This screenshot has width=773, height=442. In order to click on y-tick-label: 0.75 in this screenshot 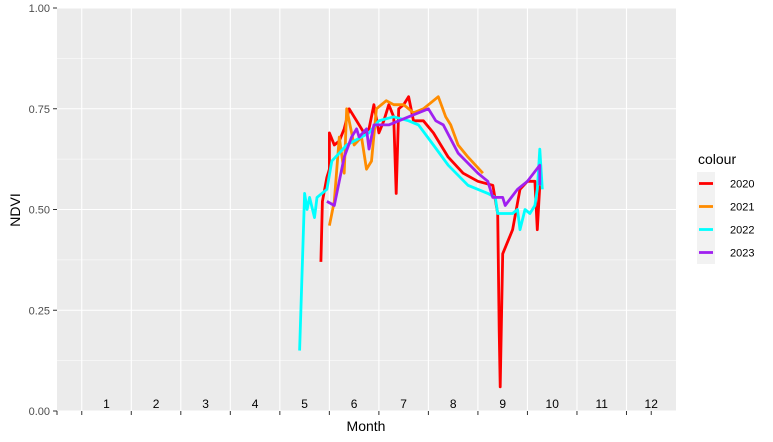, I will do `click(39, 110)`.